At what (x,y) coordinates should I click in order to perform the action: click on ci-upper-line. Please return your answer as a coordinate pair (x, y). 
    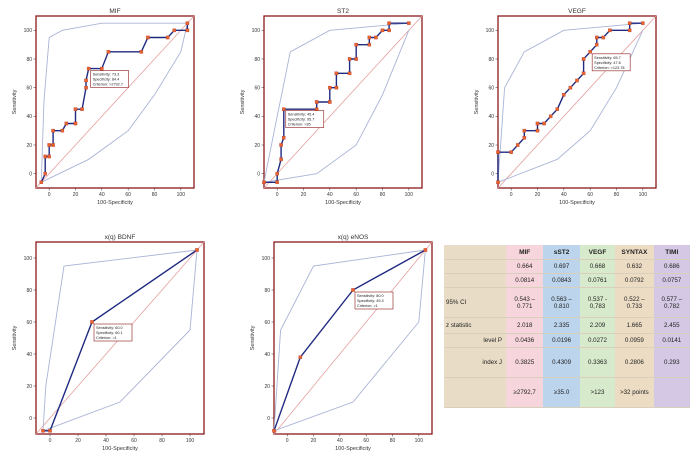
    Looking at the image, I should click on (114, 102).